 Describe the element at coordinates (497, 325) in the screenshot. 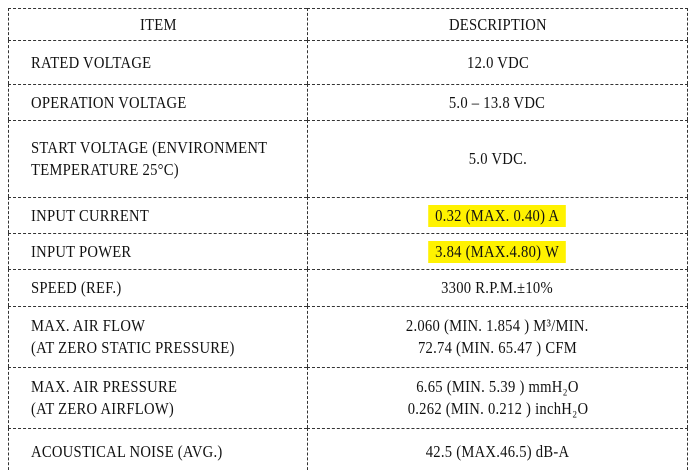

I see `cell-text: 2.060 (MIN. 1.854 ) M³/MIN.` at that location.